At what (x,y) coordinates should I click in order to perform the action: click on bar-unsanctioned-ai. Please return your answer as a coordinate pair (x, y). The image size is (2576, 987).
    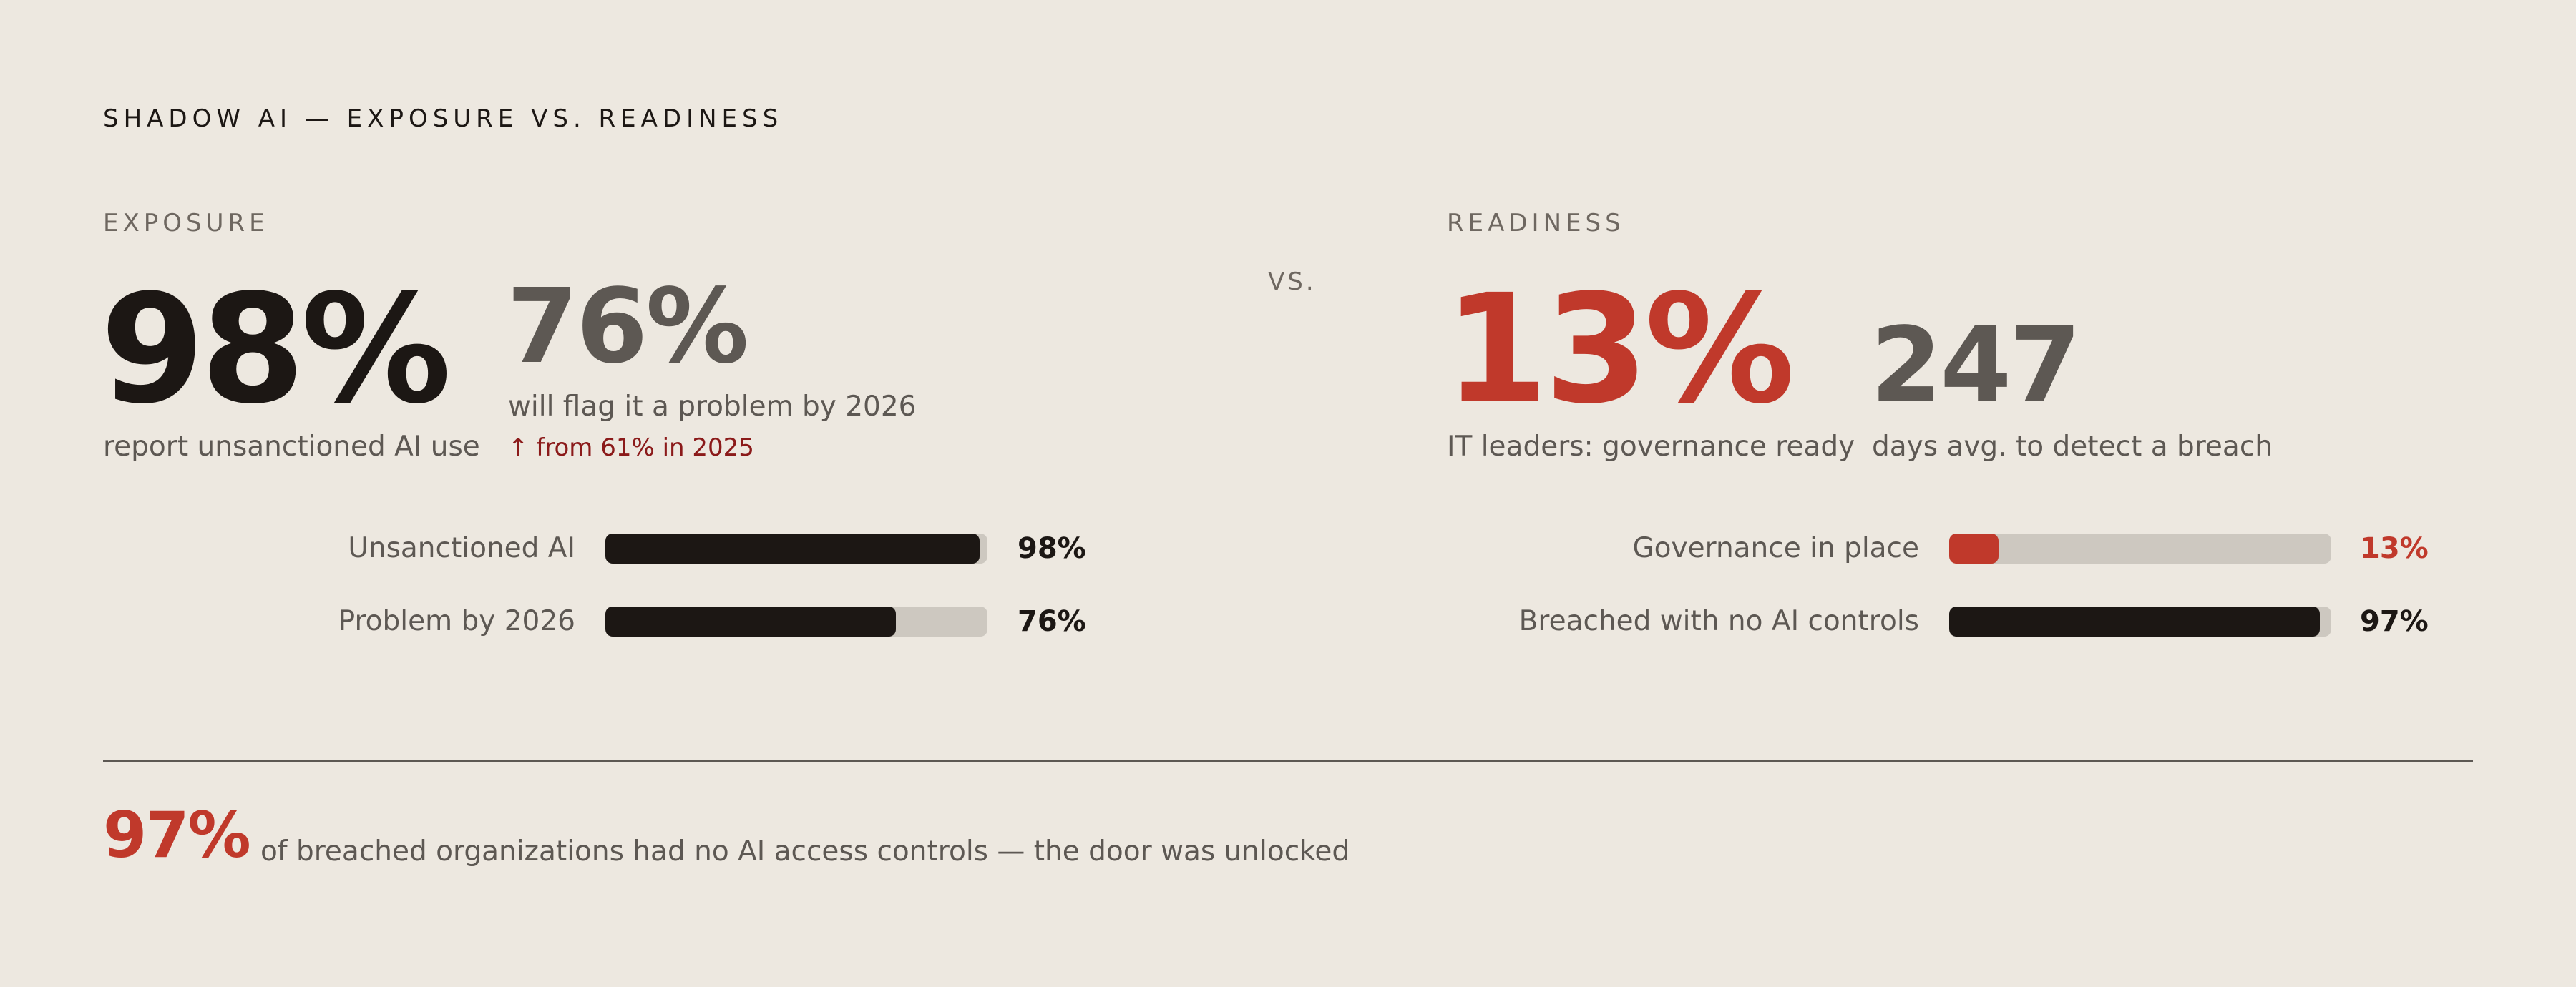
    Looking at the image, I should click on (792, 549).